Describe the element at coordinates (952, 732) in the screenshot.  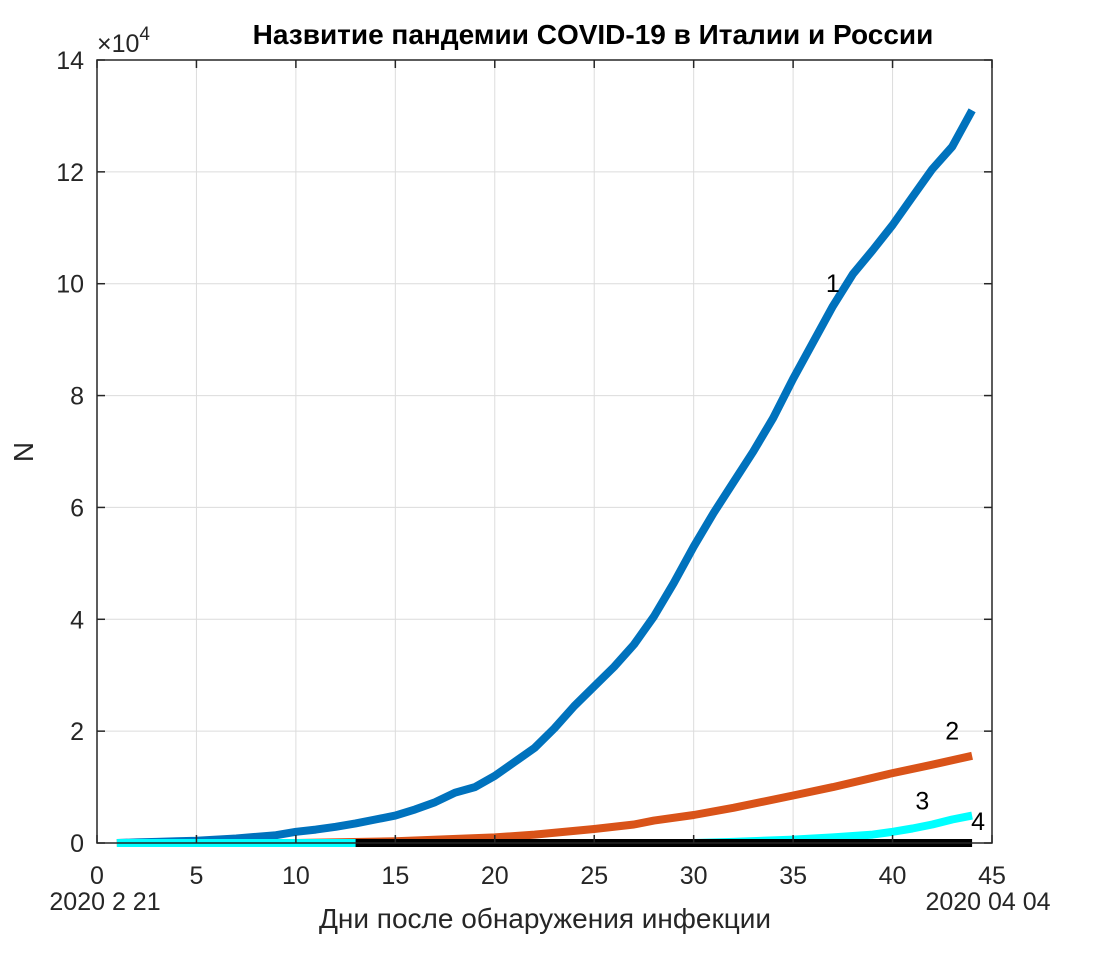
I see `series-2-label: 2` at that location.